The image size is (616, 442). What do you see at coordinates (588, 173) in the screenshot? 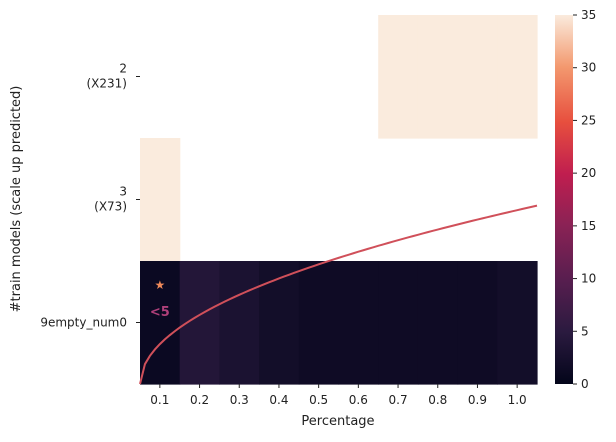
I see `colorbar-tick-label: 20` at bounding box center [588, 173].